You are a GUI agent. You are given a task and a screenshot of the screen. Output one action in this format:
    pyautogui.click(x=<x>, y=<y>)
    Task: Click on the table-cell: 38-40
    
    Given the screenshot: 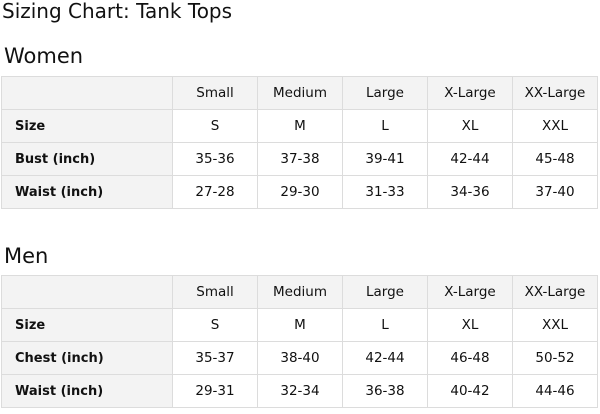 What is the action you would take?
    pyautogui.click(x=300, y=358)
    